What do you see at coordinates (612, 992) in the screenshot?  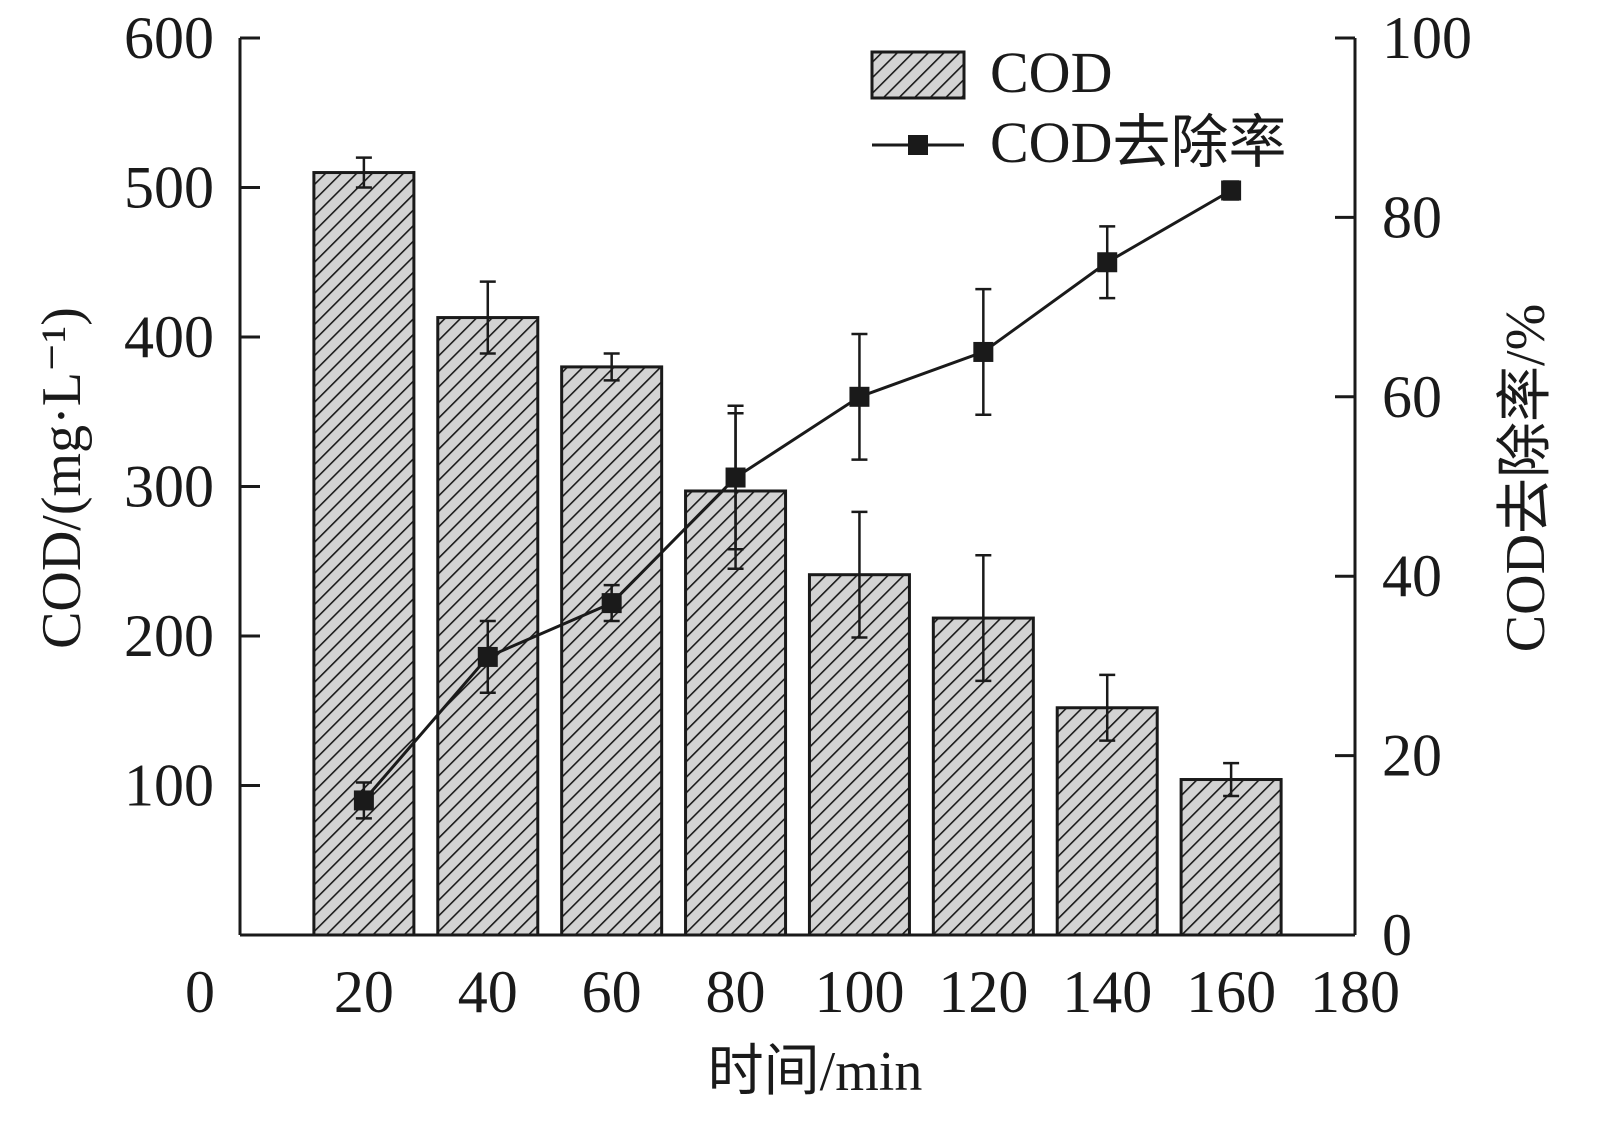 I see `x-tick-label: 60` at bounding box center [612, 992].